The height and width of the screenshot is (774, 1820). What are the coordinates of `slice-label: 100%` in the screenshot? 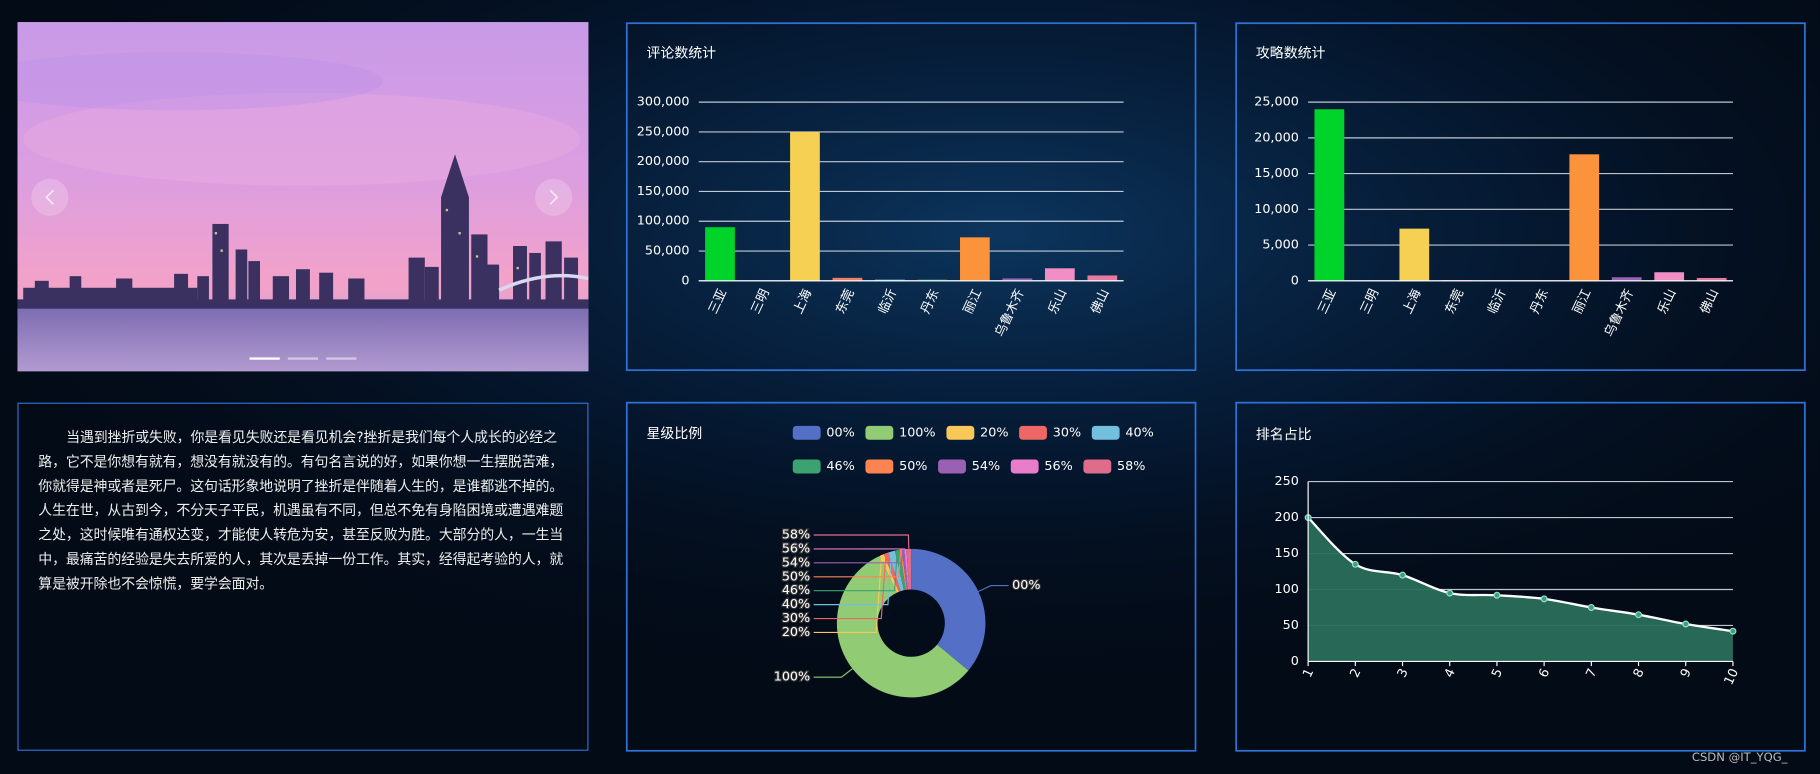 It's located at (792, 677).